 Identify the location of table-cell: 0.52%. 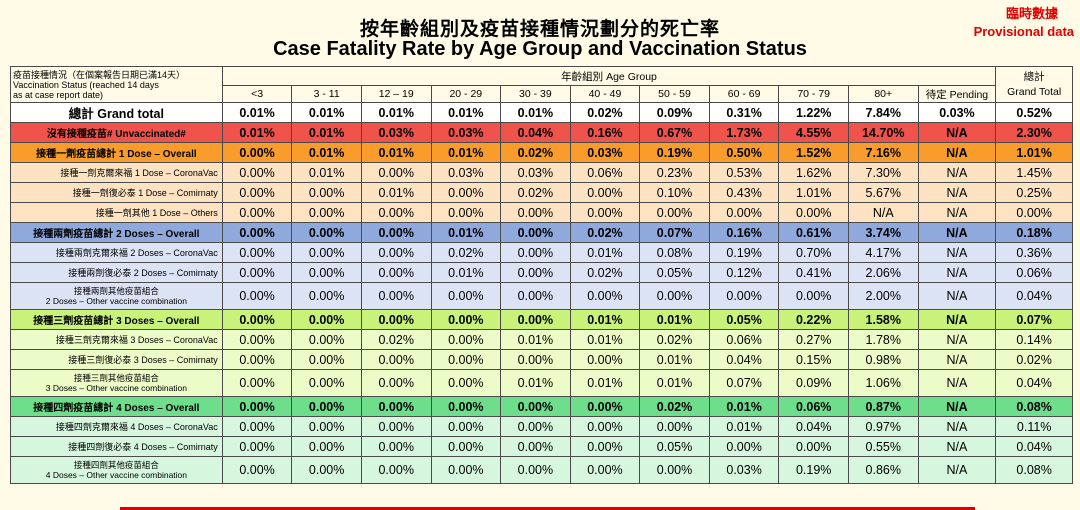
(1034, 112).